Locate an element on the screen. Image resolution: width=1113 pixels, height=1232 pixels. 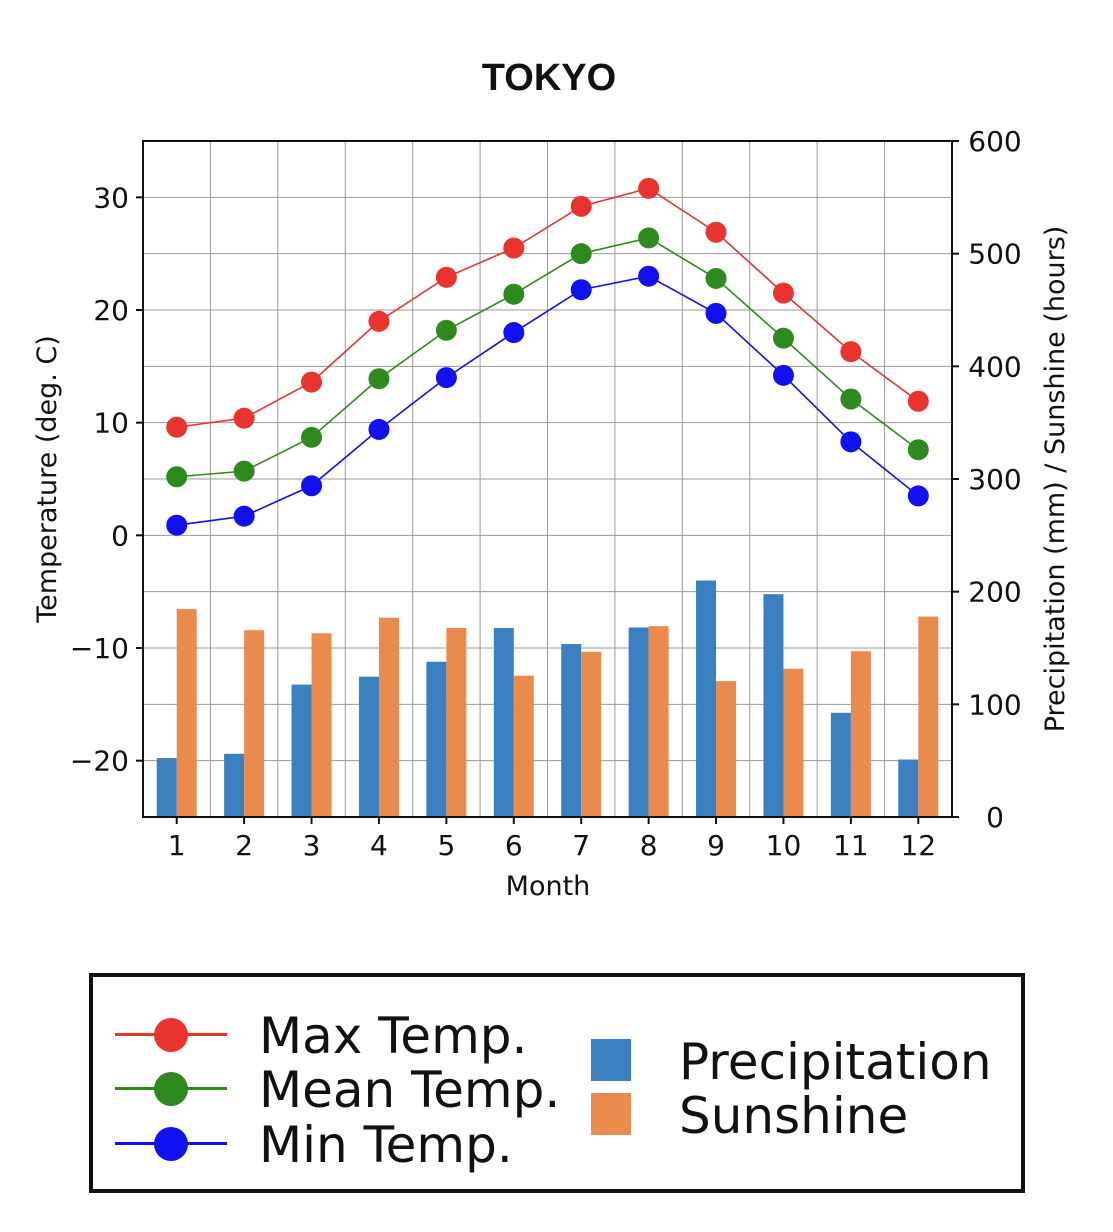
x-tick-label: 2 is located at coordinates (244, 845).